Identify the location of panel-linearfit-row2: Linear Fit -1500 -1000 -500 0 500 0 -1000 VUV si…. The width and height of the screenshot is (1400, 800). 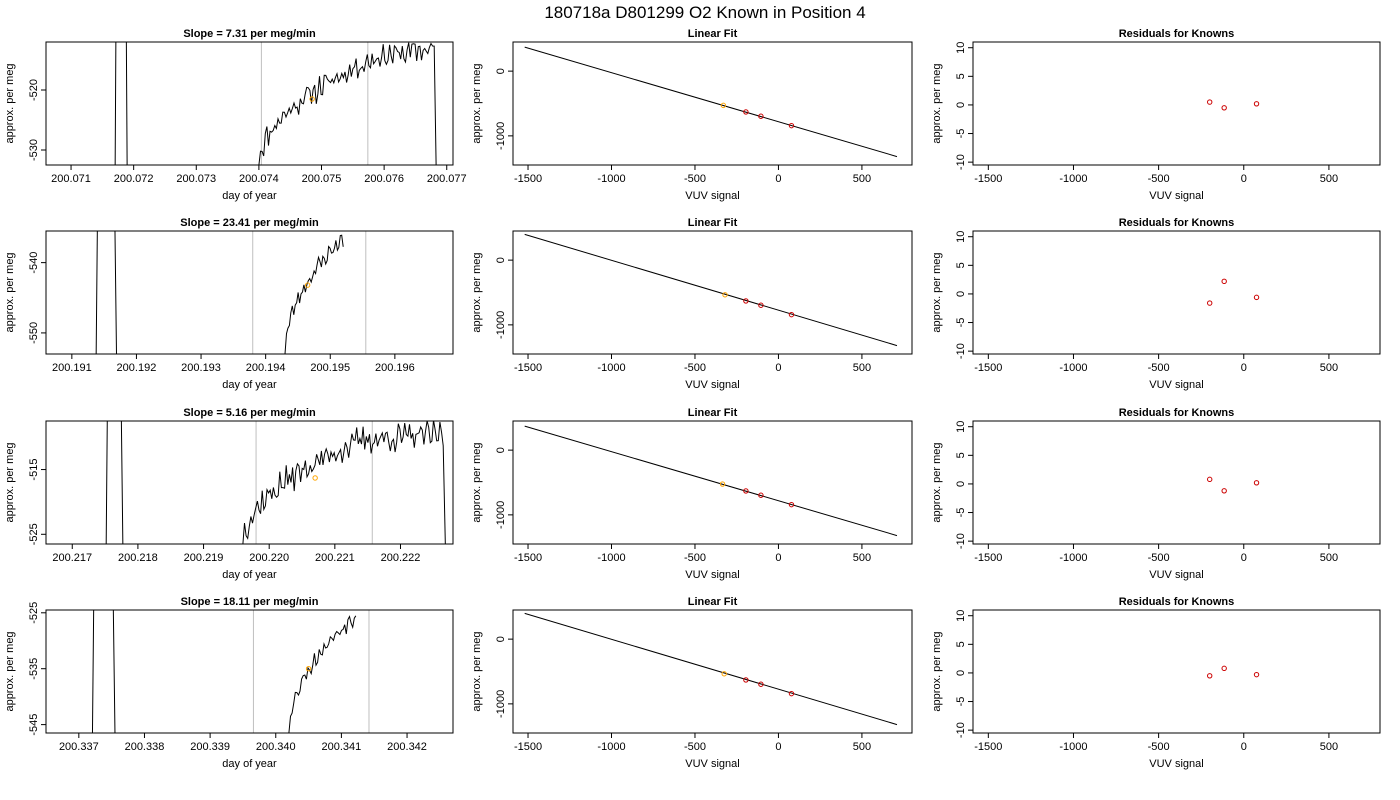
(692, 304).